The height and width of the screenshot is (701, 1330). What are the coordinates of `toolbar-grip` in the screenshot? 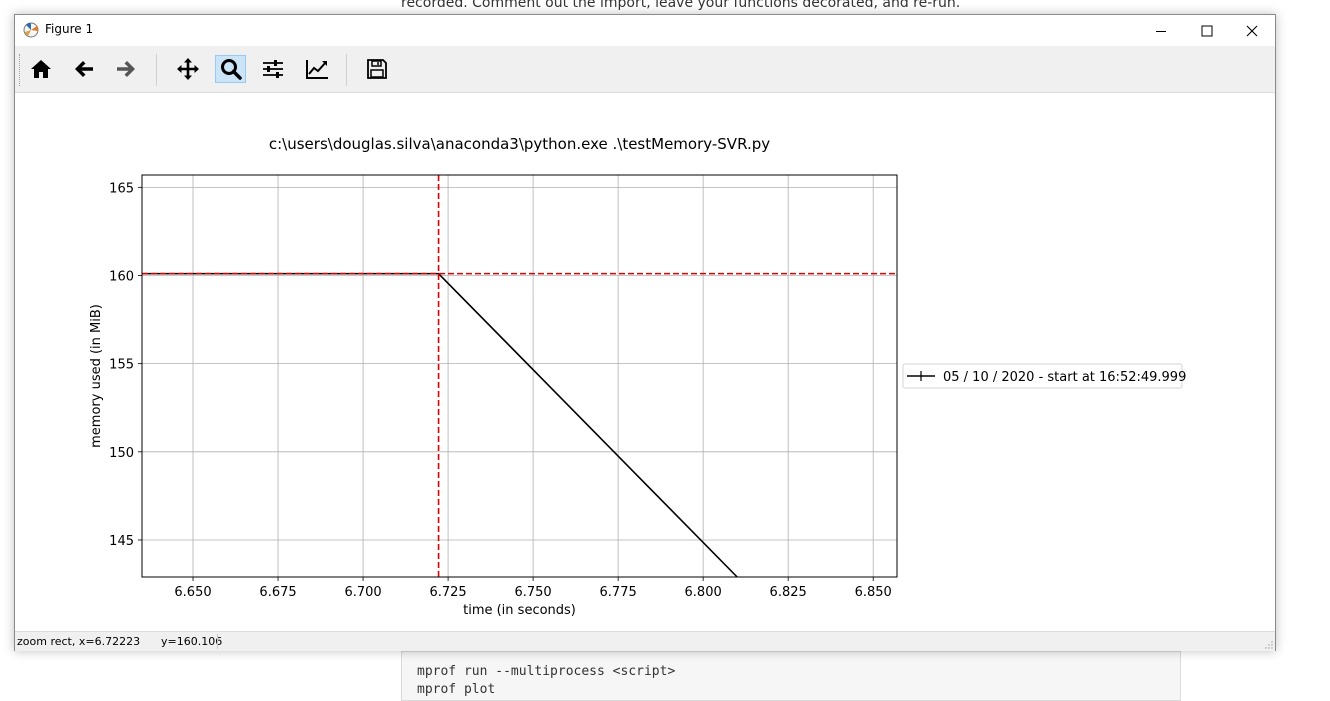 It's located at (20, 70).